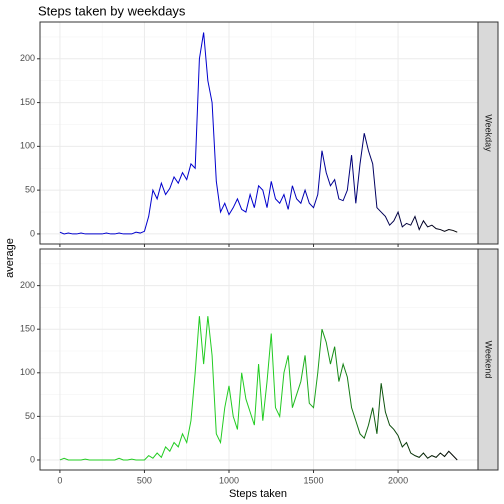 Image resolution: width=504 pixels, height=504 pixels. I want to click on x-tick-label: 1500, so click(314, 480).